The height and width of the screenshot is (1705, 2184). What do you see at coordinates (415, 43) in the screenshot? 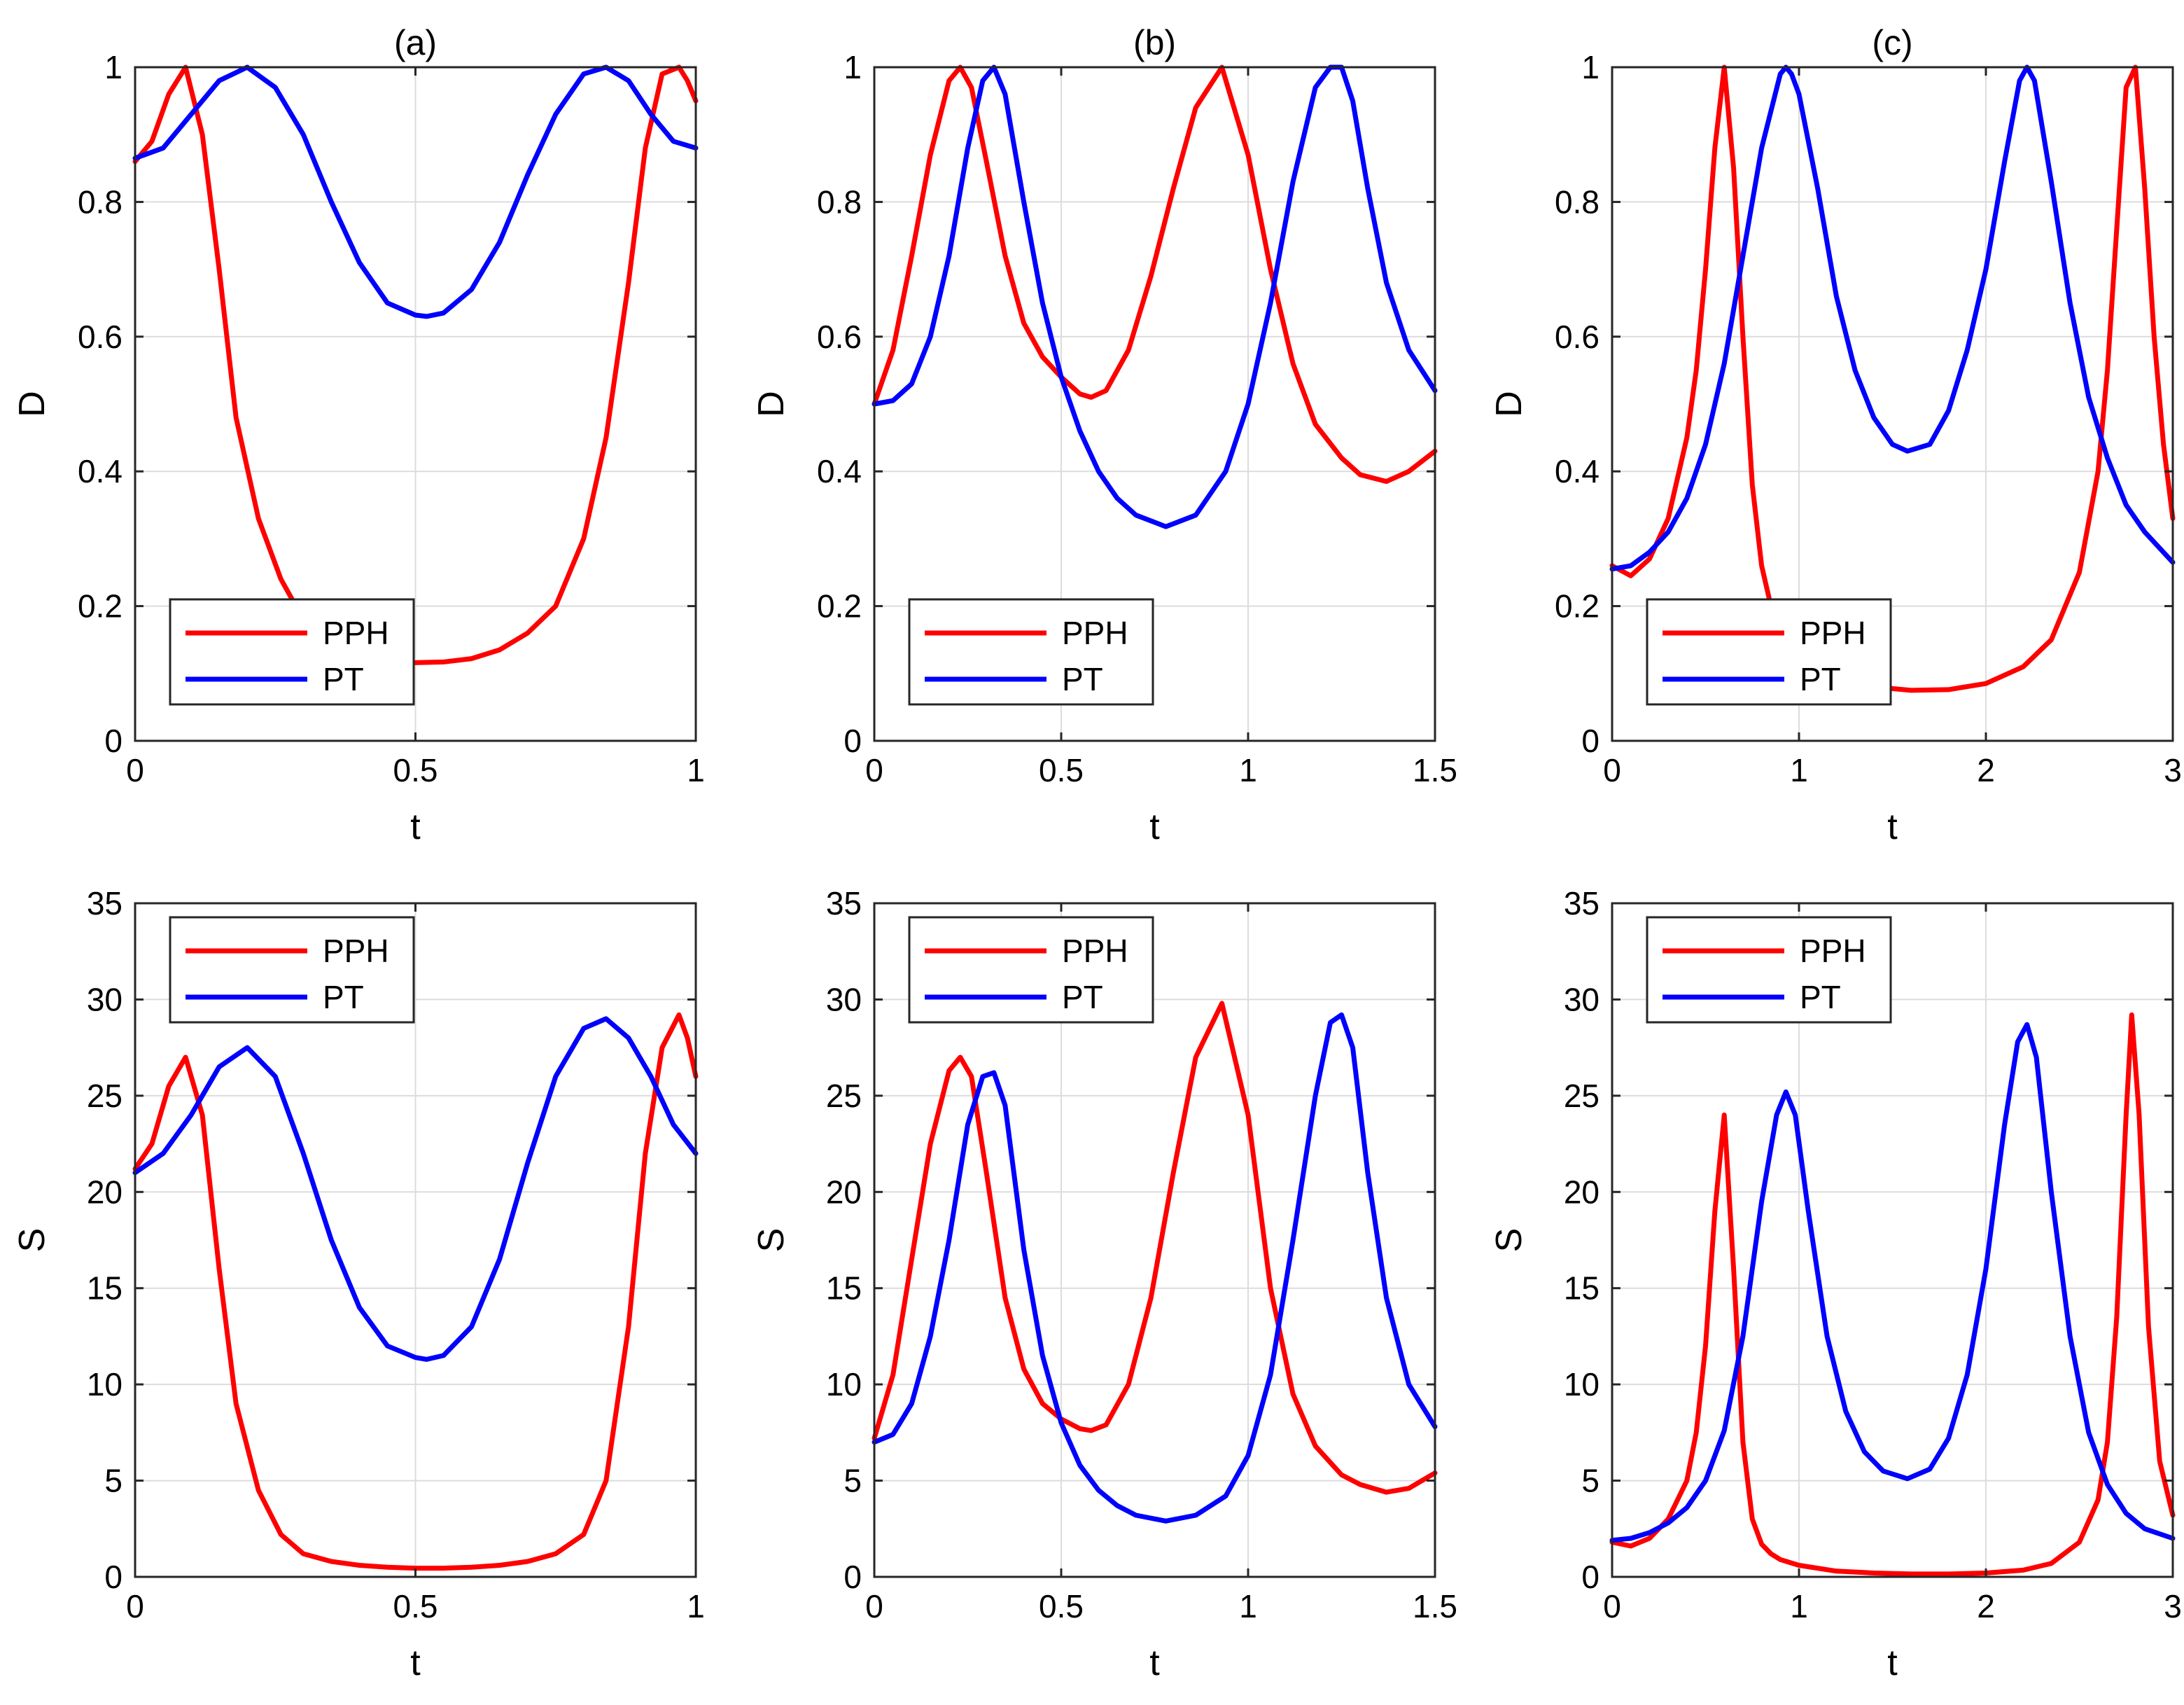
I see `panel-title: (a)` at bounding box center [415, 43].